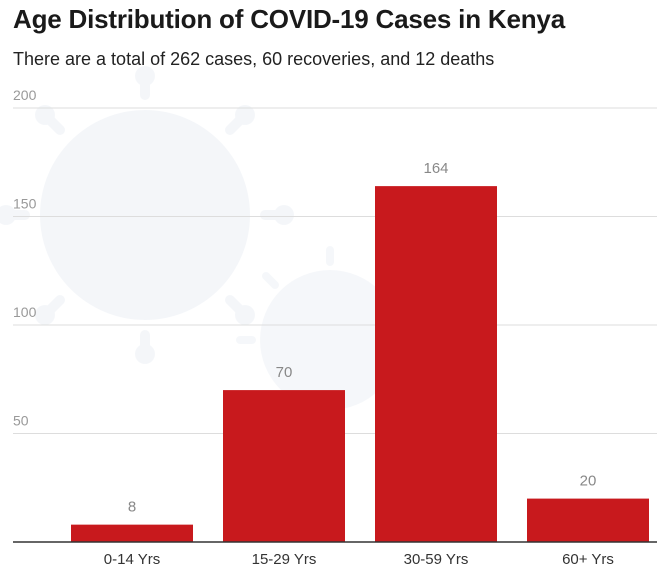 The height and width of the screenshot is (580, 670). Describe the element at coordinates (25, 204) in the screenshot. I see `y-tick-label: 150` at that location.